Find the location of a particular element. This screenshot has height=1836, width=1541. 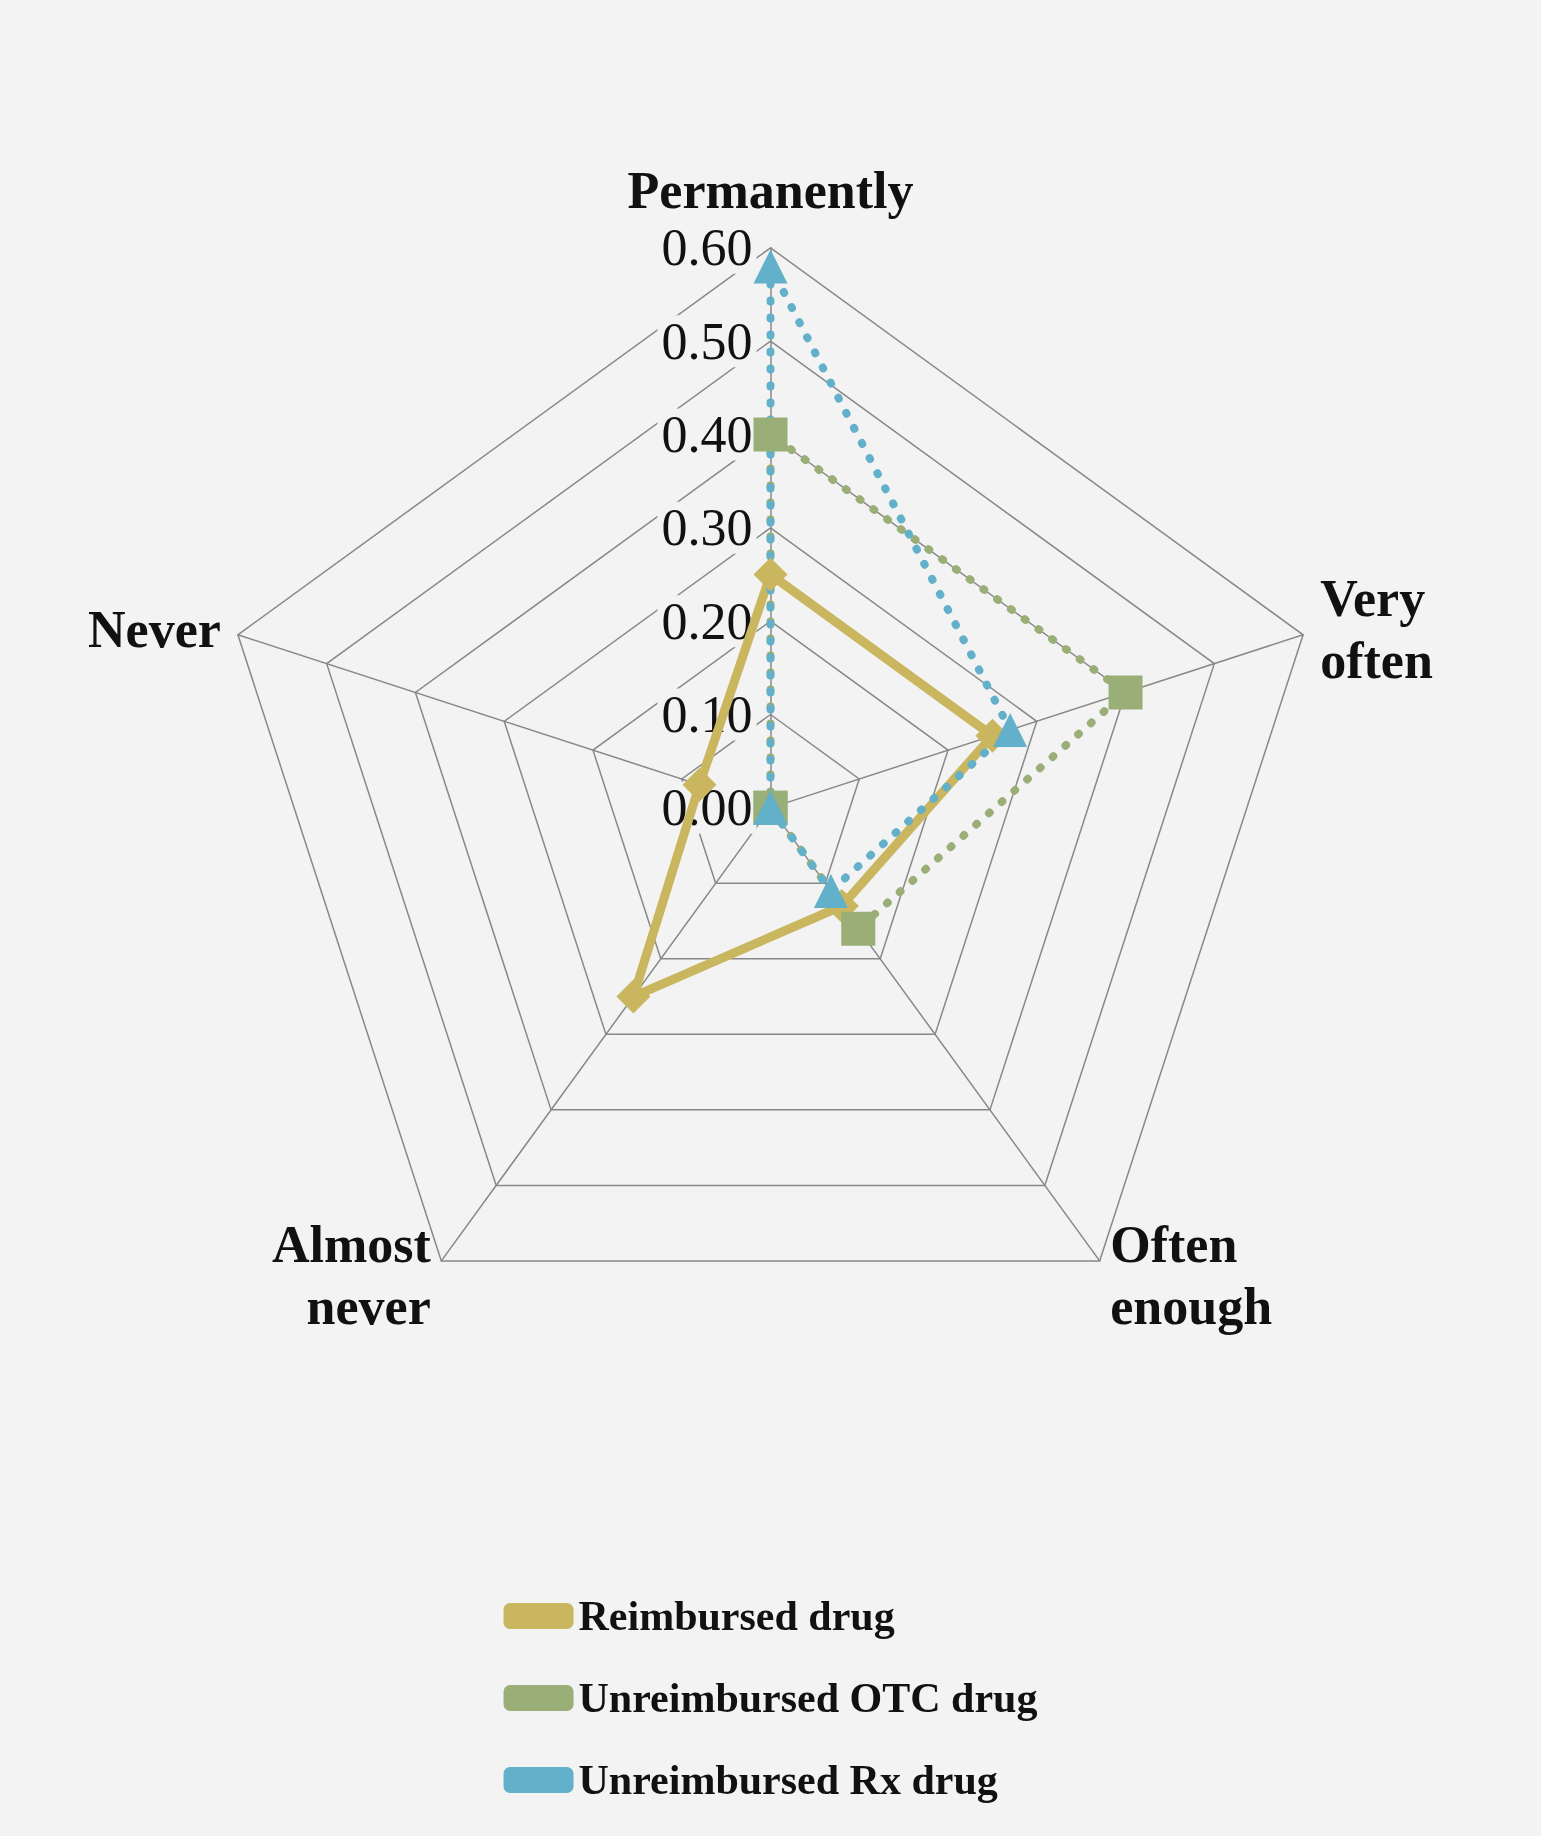

spoke-label: Very often is located at coordinates (1376, 629).